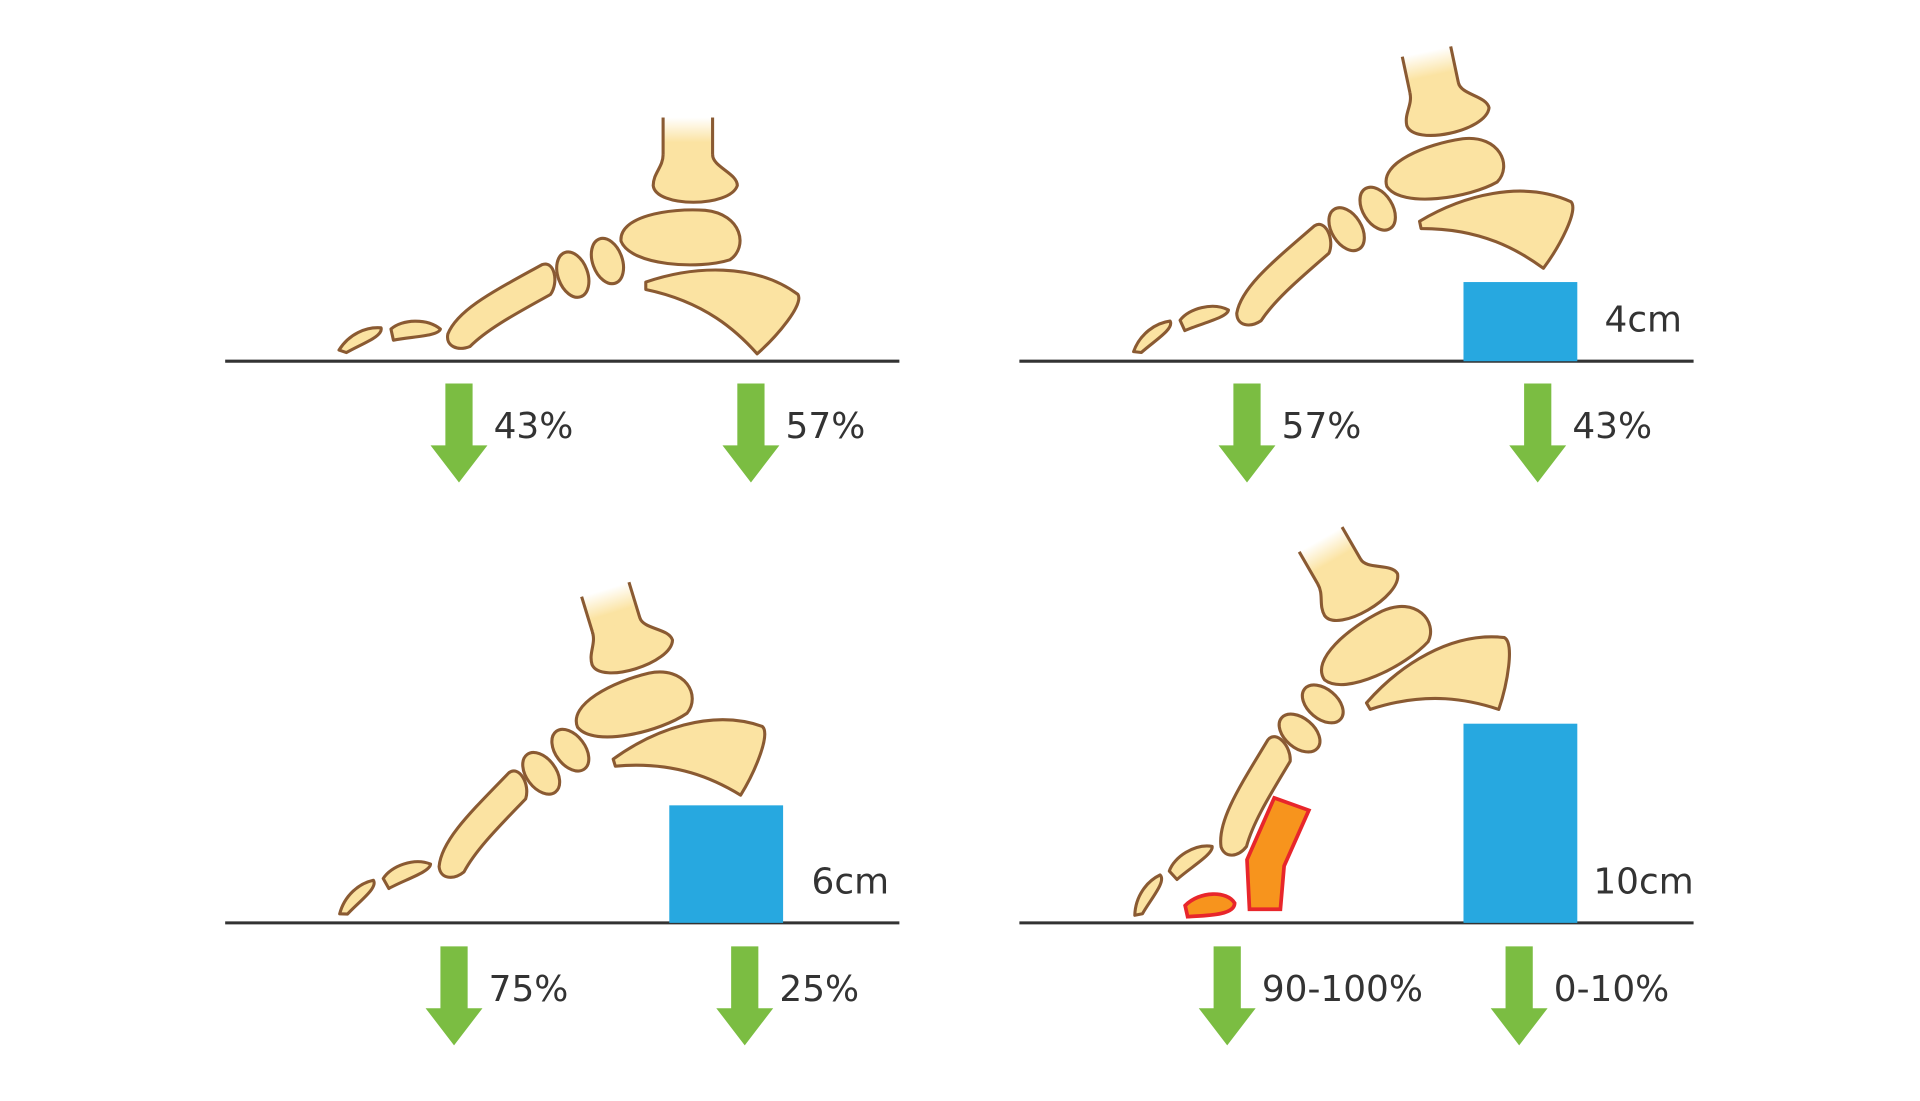 This screenshot has height=1101, width=1920. What do you see at coordinates (819, 989) in the screenshot?
I see `rearfoot-load-label: 25%` at bounding box center [819, 989].